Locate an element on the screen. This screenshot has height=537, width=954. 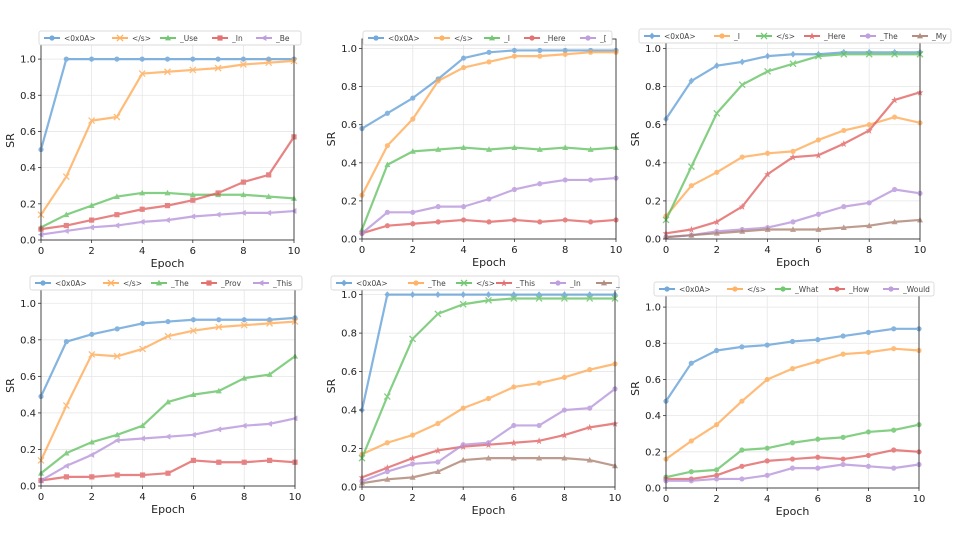
series-<0x0A> is located at coordinates (167, 104).